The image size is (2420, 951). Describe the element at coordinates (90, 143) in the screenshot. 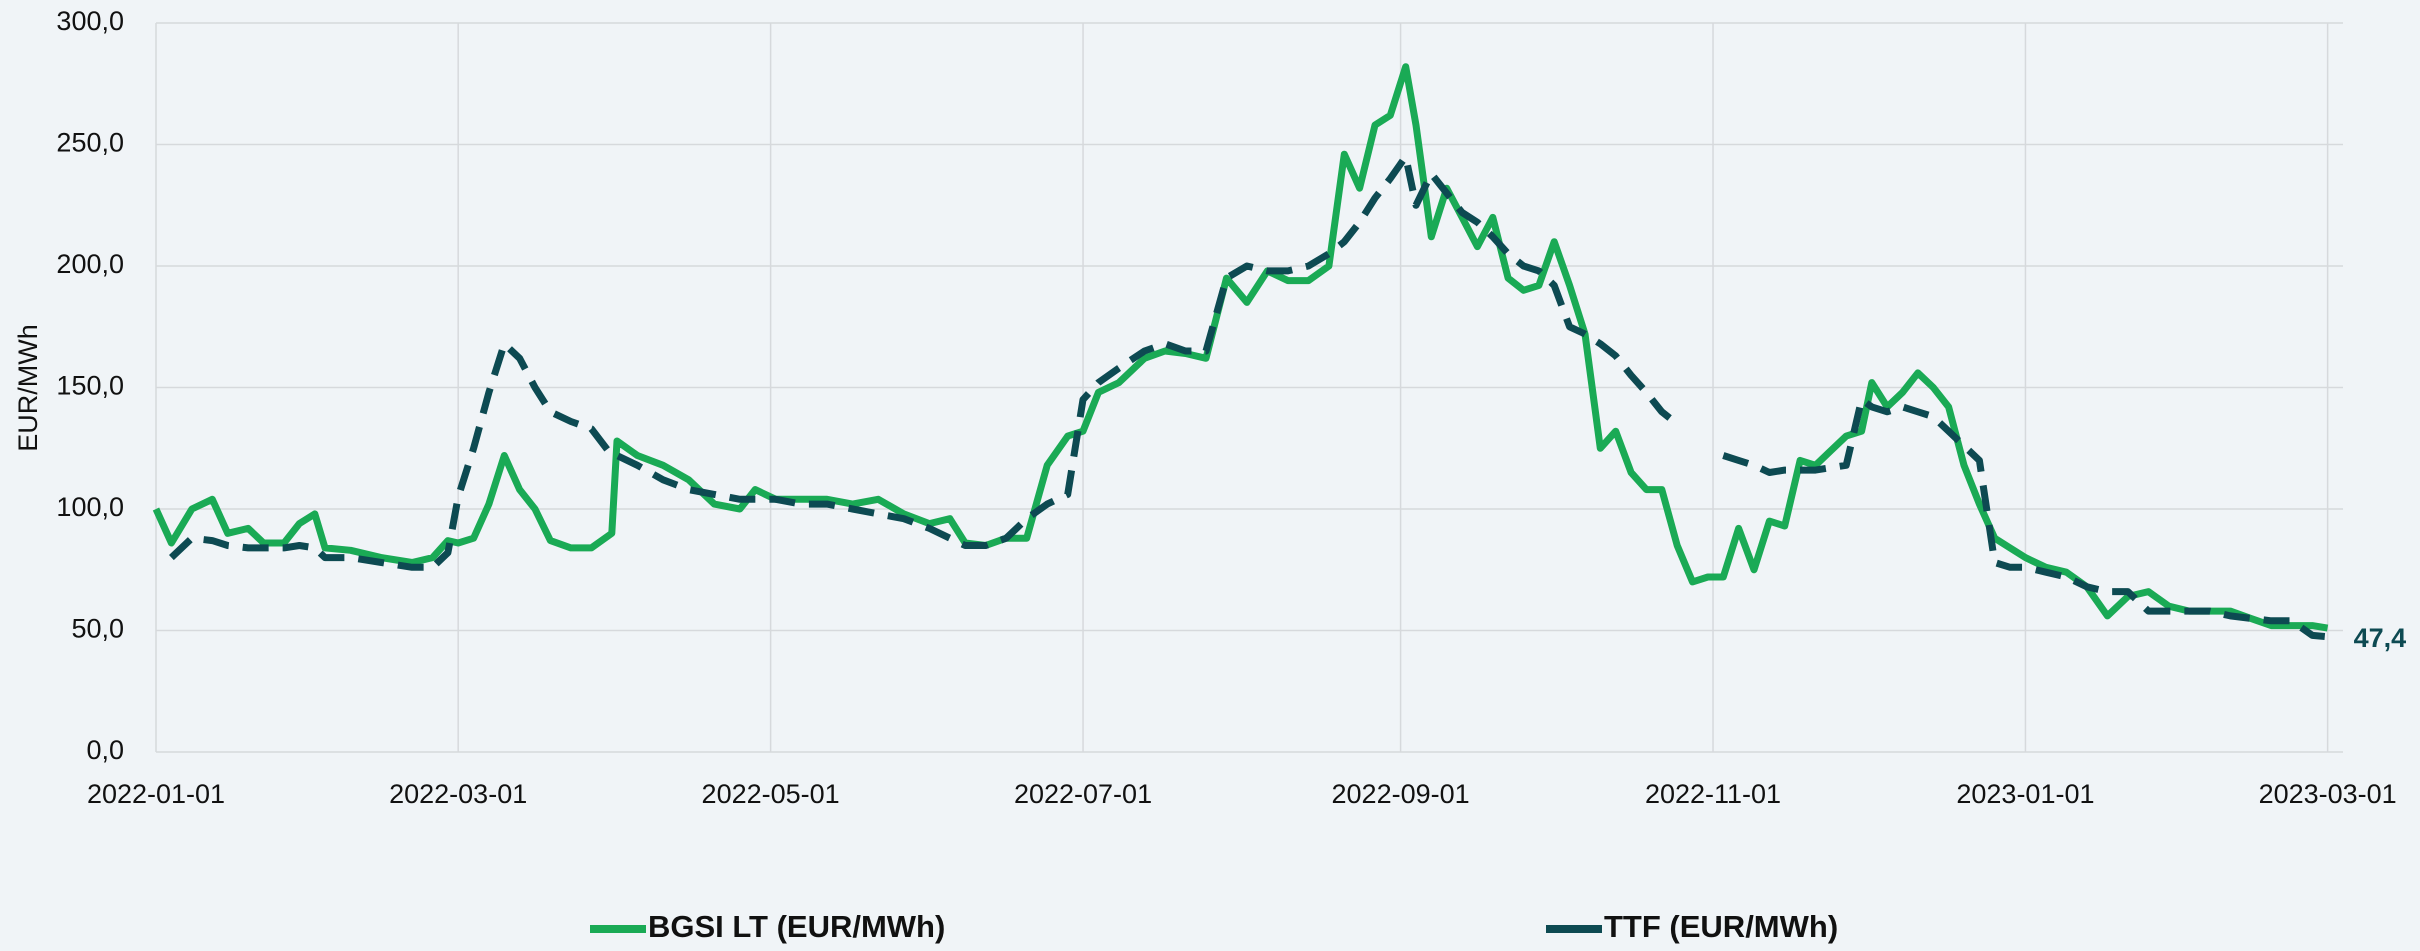

I see `y-tick-label: 250,0` at that location.